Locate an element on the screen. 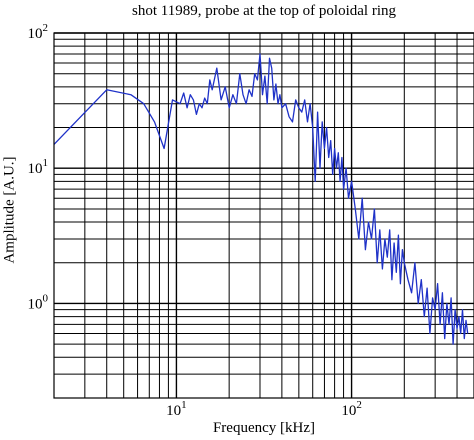 The image size is (474, 440). x-axis-label: Frequency [kHz] is located at coordinates (264, 428).